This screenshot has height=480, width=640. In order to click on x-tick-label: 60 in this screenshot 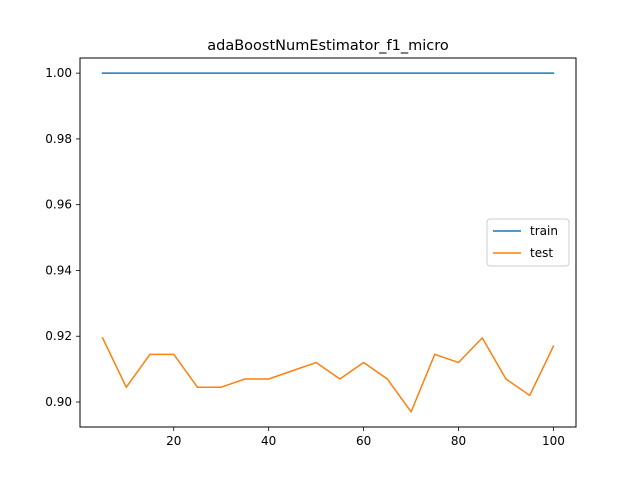, I will do `click(363, 441)`.